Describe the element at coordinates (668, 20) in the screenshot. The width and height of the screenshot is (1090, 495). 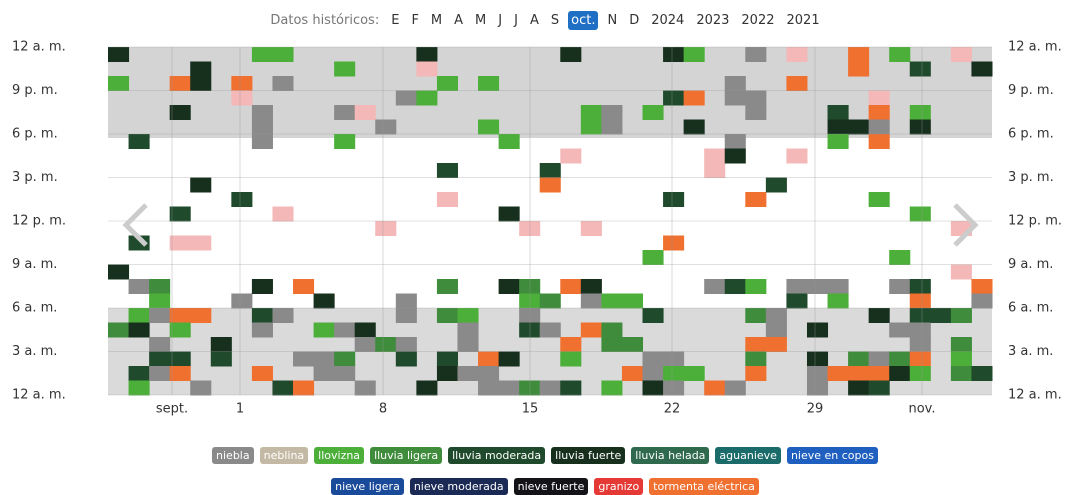
I see `year-link: 2024` at that location.